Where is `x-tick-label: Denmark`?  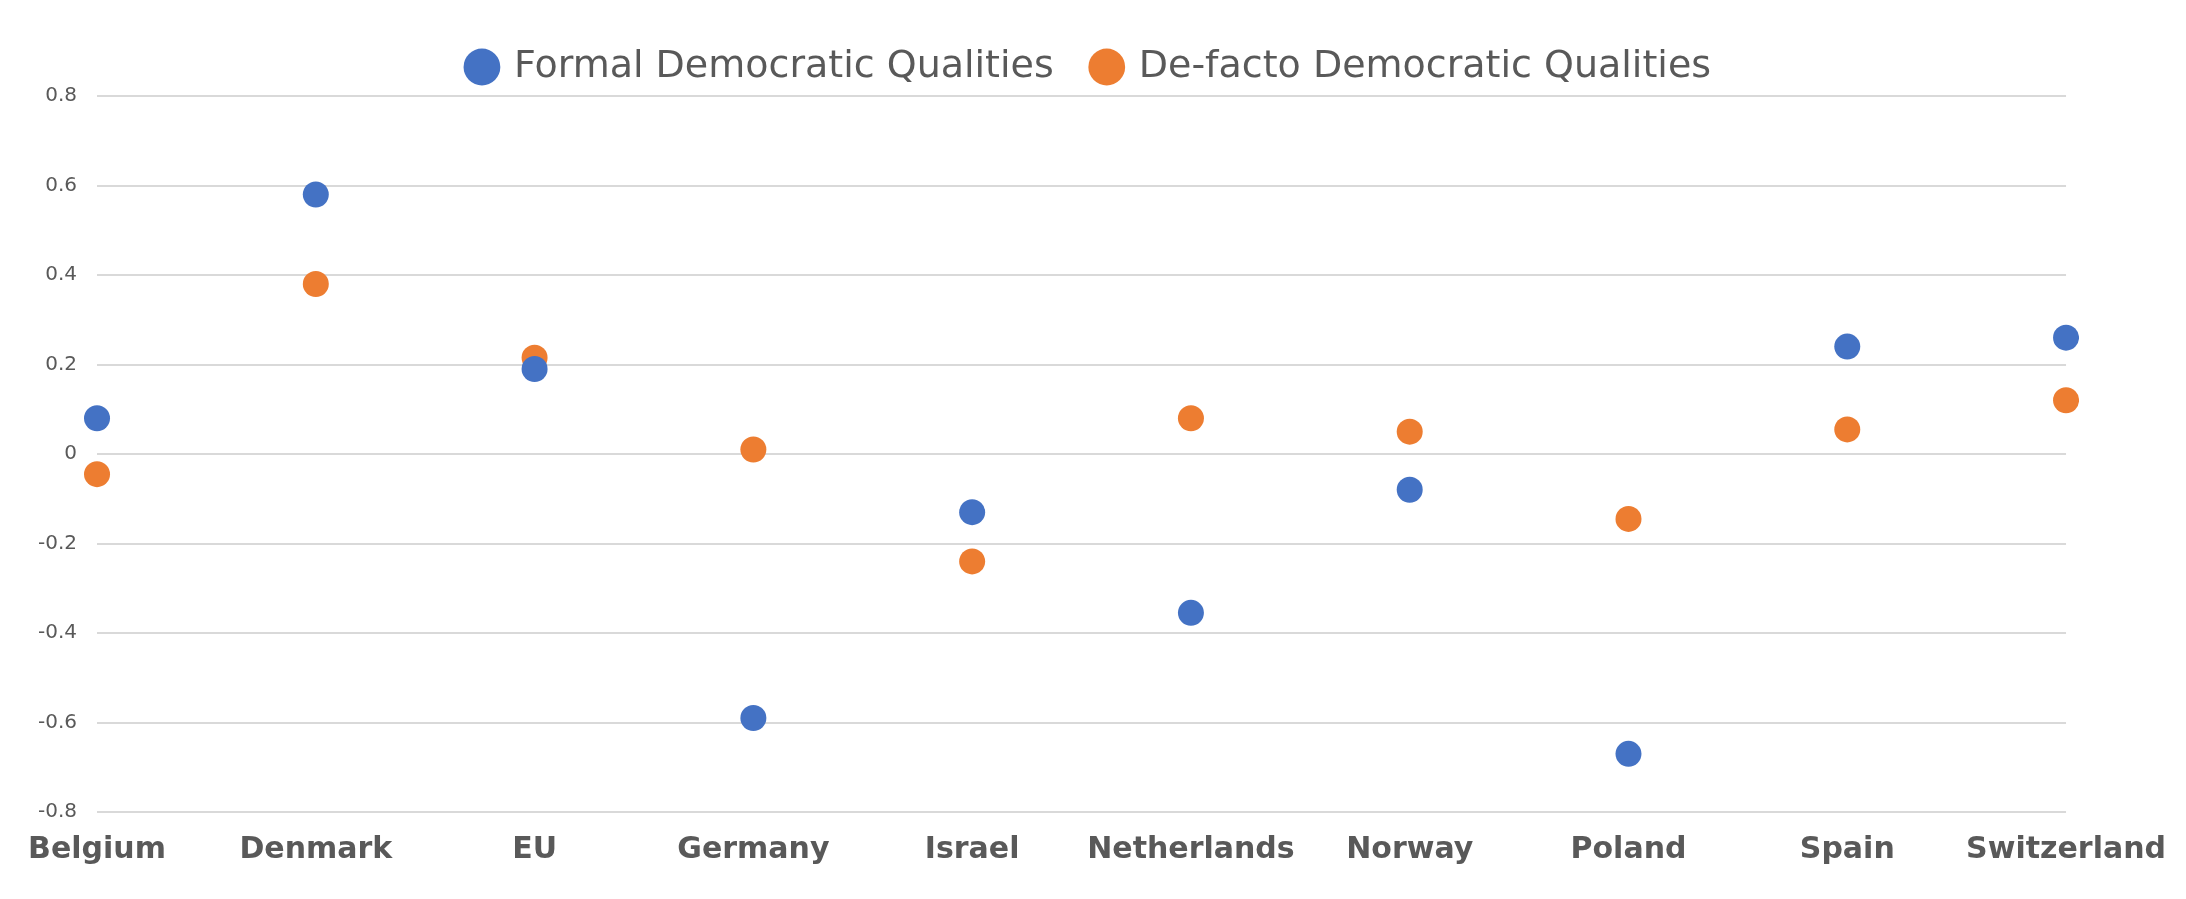
x-tick-label: Denmark is located at coordinates (316, 847).